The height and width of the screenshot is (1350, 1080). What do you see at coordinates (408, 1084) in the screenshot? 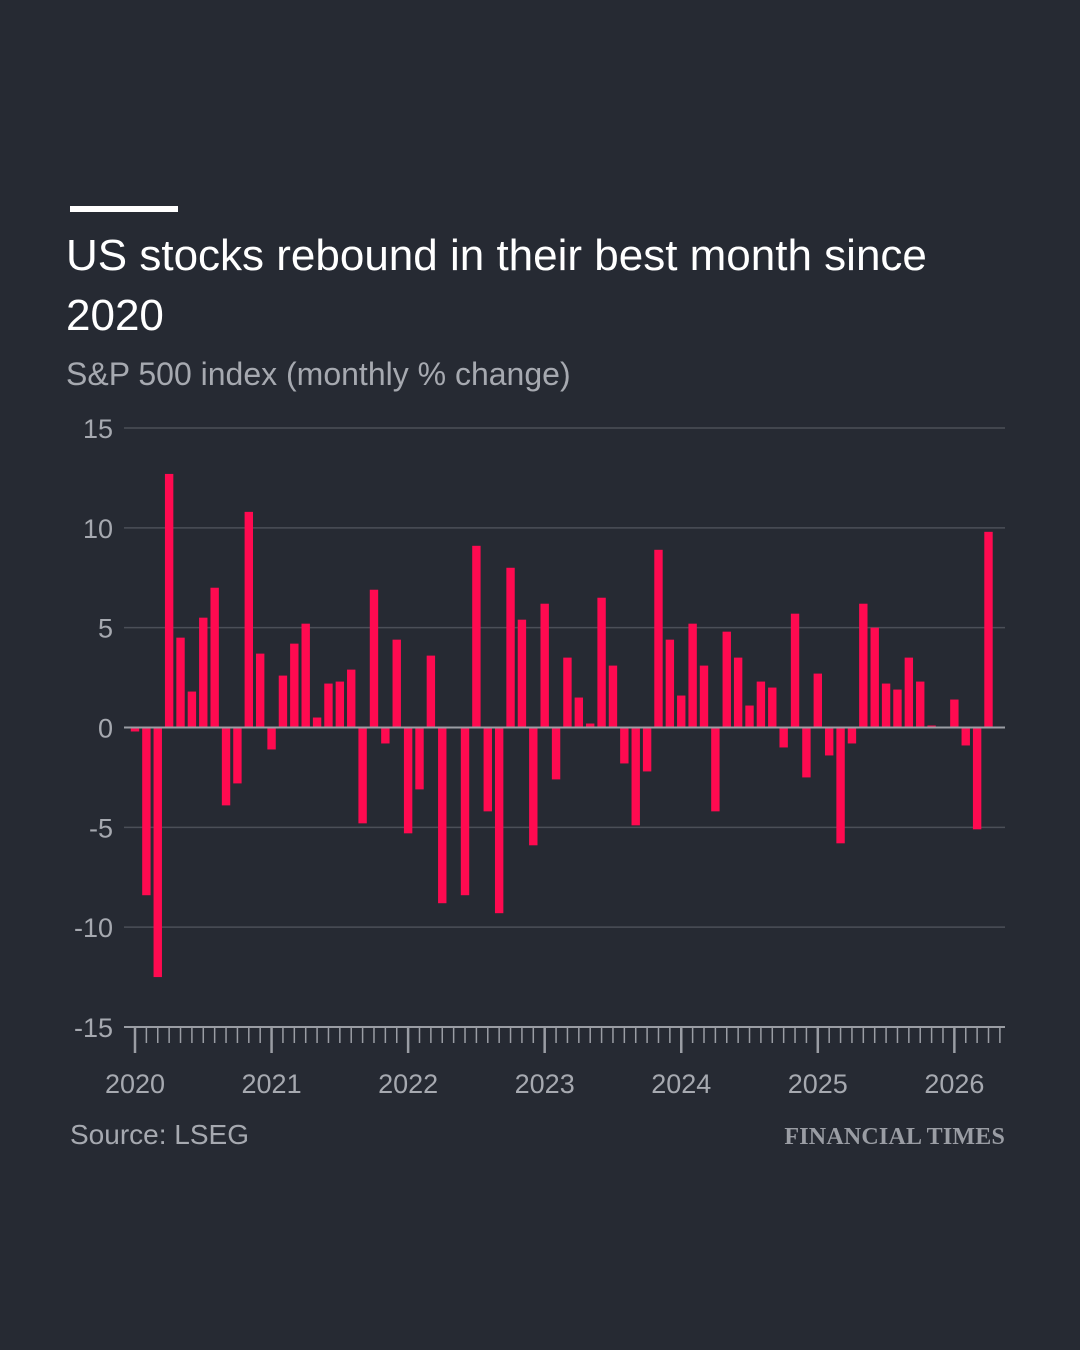
I see `x-tick-label: 2022` at bounding box center [408, 1084].